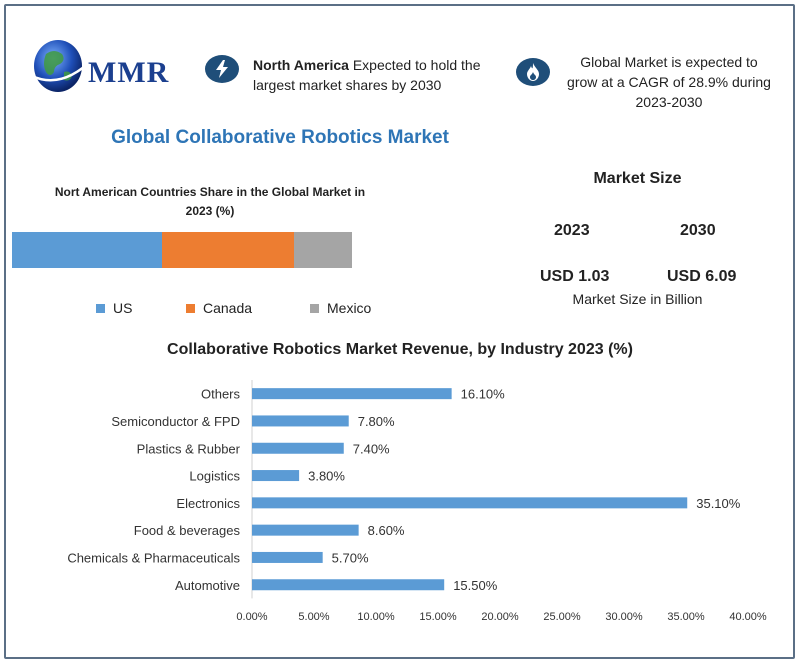 This screenshot has height=664, width=800. Describe the element at coordinates (323, 250) in the screenshot. I see `share-segment-mexico` at that location.